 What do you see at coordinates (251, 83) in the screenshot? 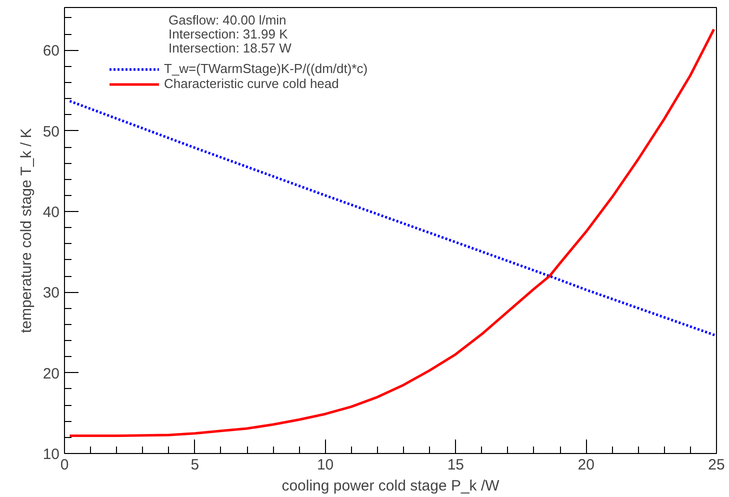
I see `legend-label: Characteristic curve cold head` at bounding box center [251, 83].